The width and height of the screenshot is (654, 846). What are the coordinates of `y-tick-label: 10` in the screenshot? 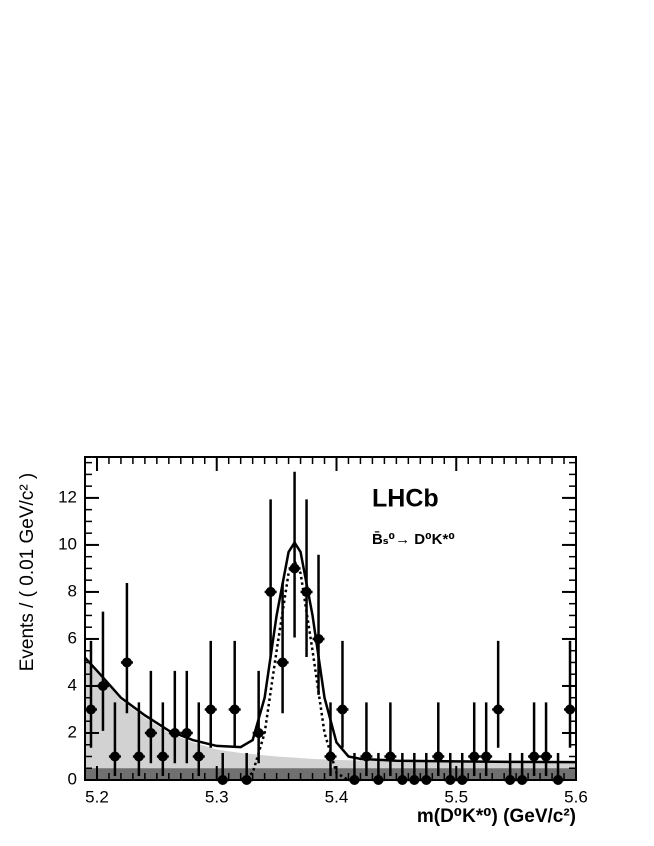 It's located at (67, 543).